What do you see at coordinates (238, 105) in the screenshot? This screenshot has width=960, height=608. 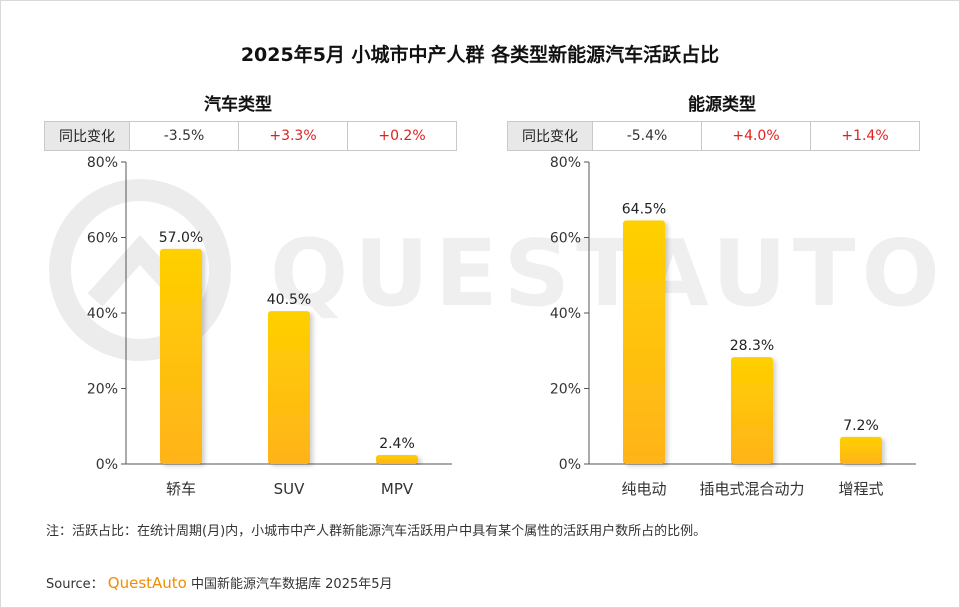 I see `panel-title-vehicle: 汽车类型` at bounding box center [238, 105].